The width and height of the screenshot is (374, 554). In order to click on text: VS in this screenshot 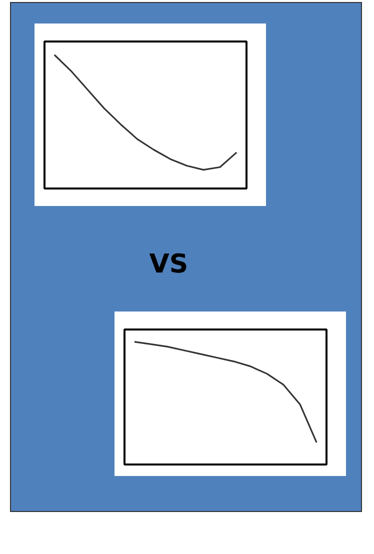, I will do `click(168, 264)`.